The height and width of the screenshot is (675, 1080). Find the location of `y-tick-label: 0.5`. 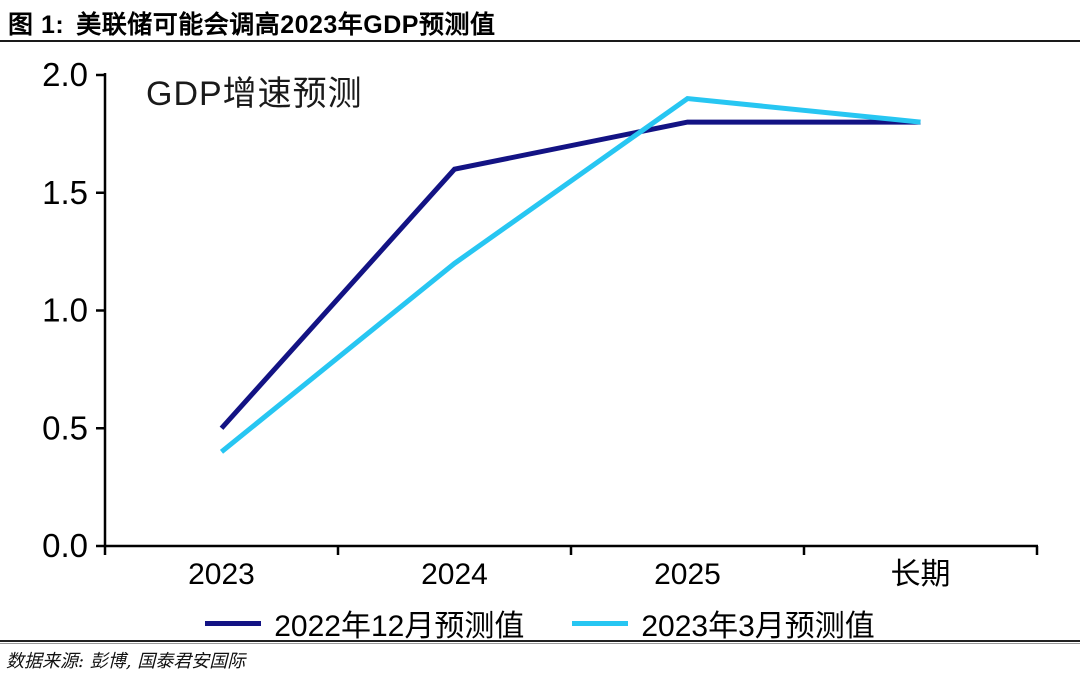

y-tick-label: 0.5 is located at coordinates (65, 427).